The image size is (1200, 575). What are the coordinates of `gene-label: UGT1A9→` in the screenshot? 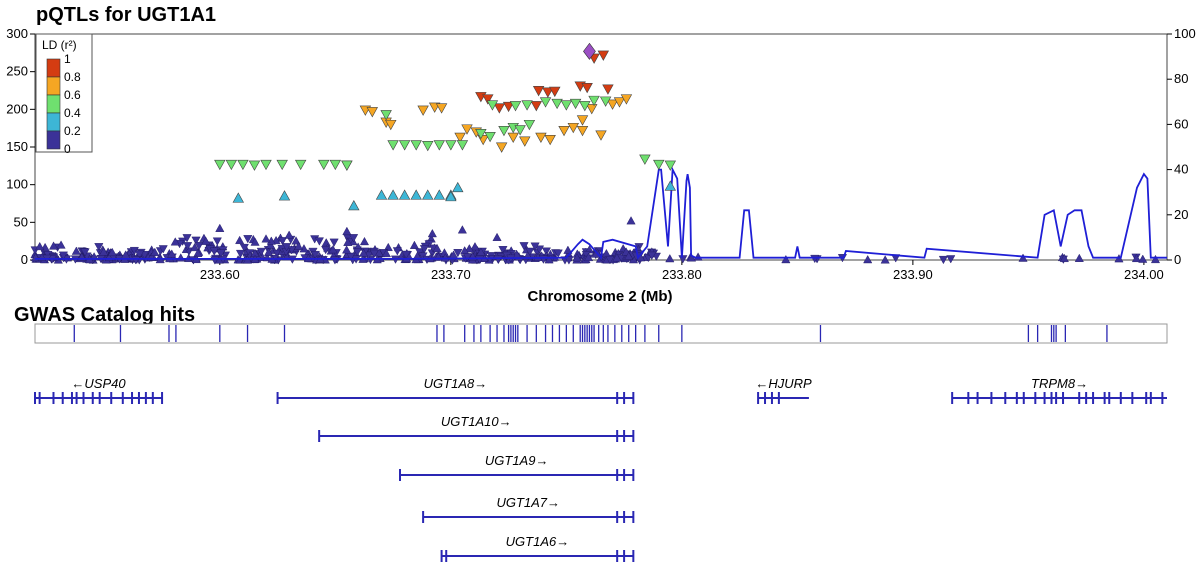 It's located at (517, 460).